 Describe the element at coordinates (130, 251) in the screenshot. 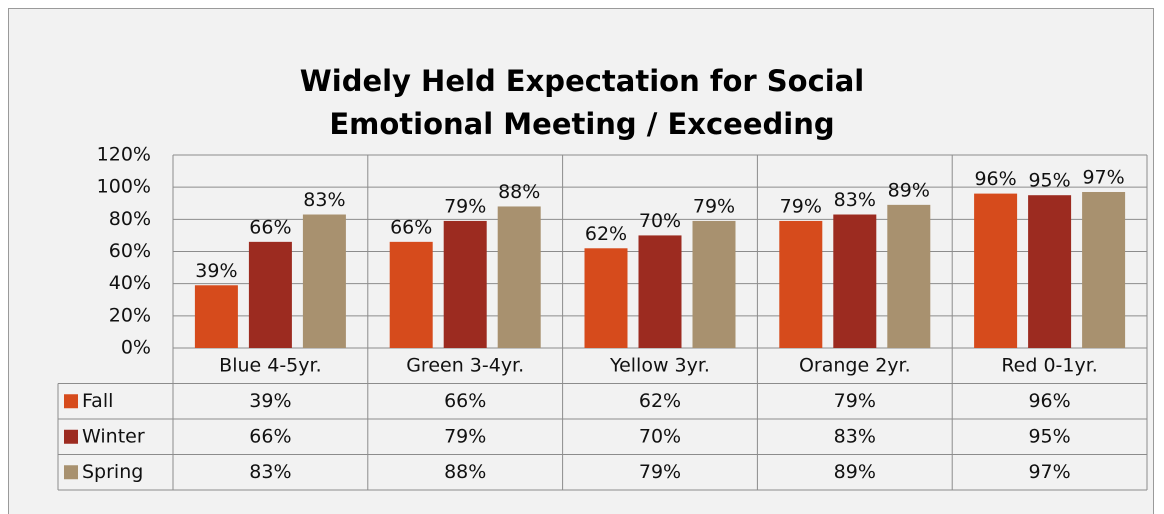

I see `y-tick-label: 60%` at that location.